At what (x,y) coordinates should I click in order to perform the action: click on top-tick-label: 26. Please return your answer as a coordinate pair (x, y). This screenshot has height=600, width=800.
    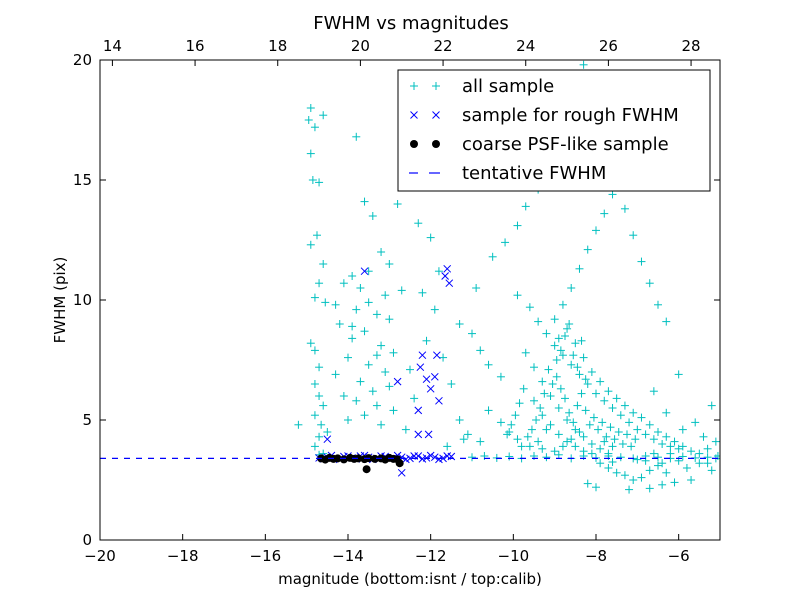
    Looking at the image, I should click on (608, 46).